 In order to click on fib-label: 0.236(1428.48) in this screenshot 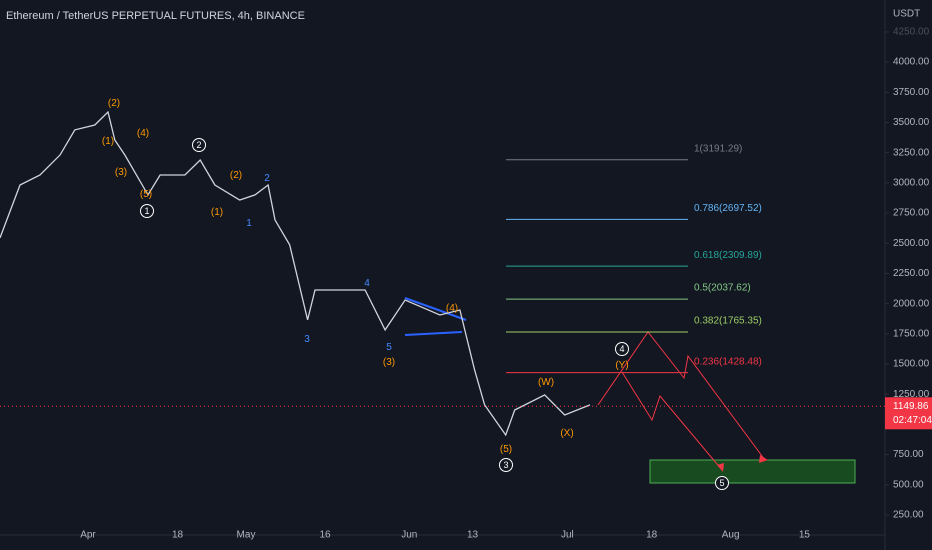, I will do `click(728, 361)`.